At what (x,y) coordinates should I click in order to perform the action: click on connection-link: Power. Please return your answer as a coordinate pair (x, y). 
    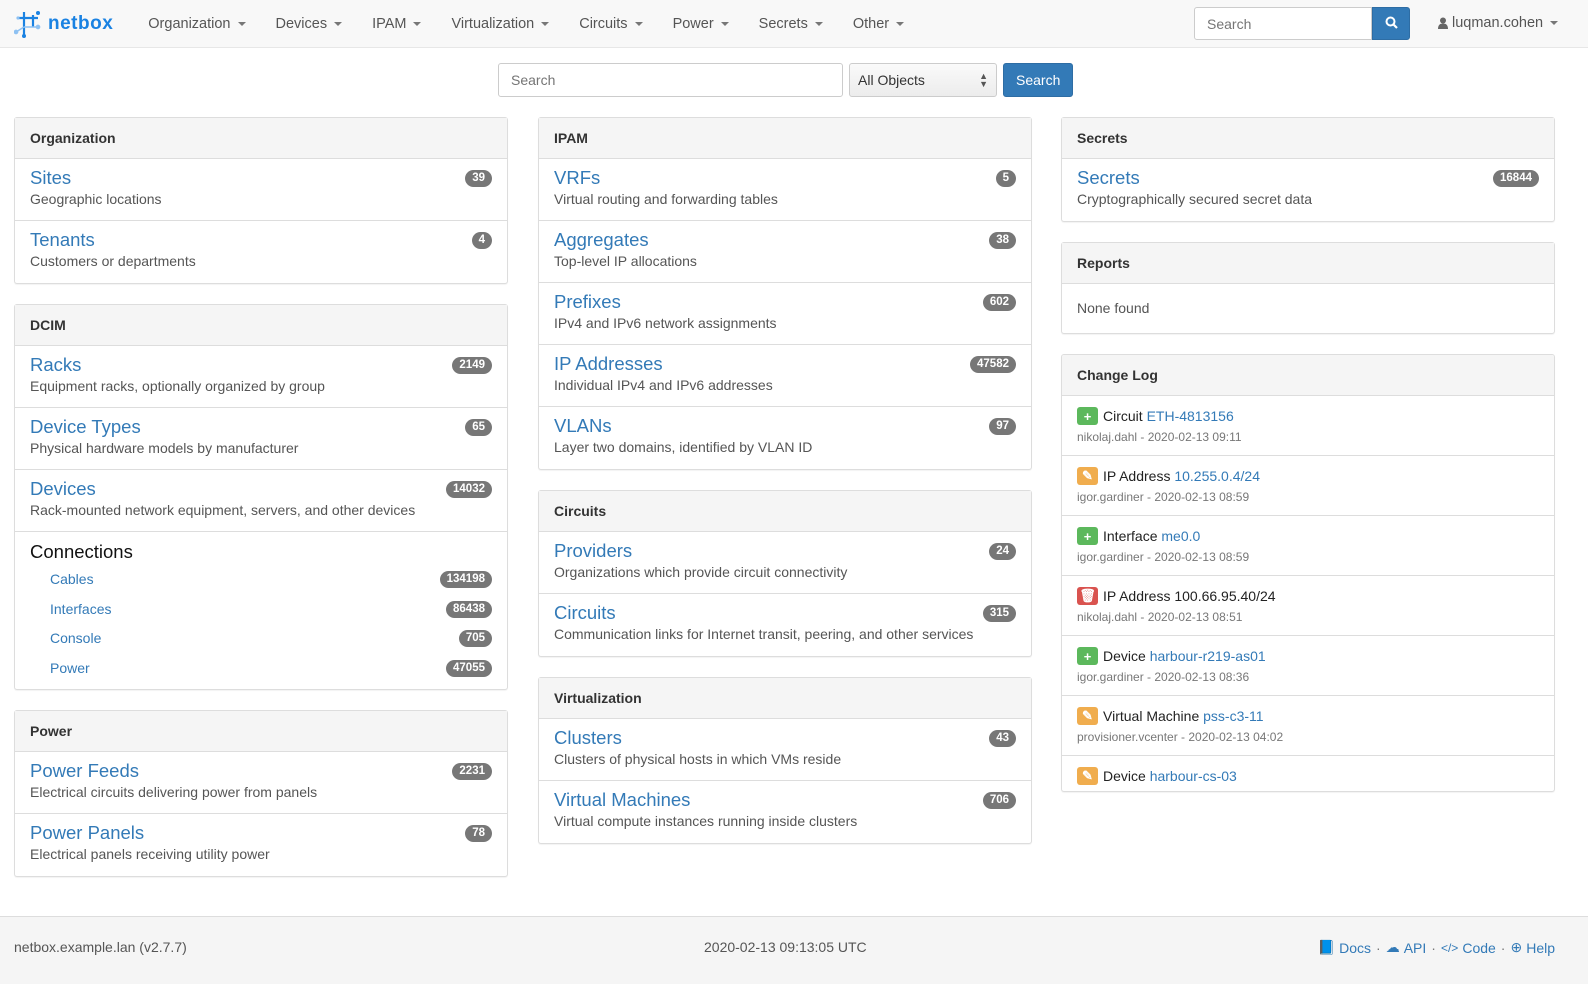
    Looking at the image, I should click on (70, 667).